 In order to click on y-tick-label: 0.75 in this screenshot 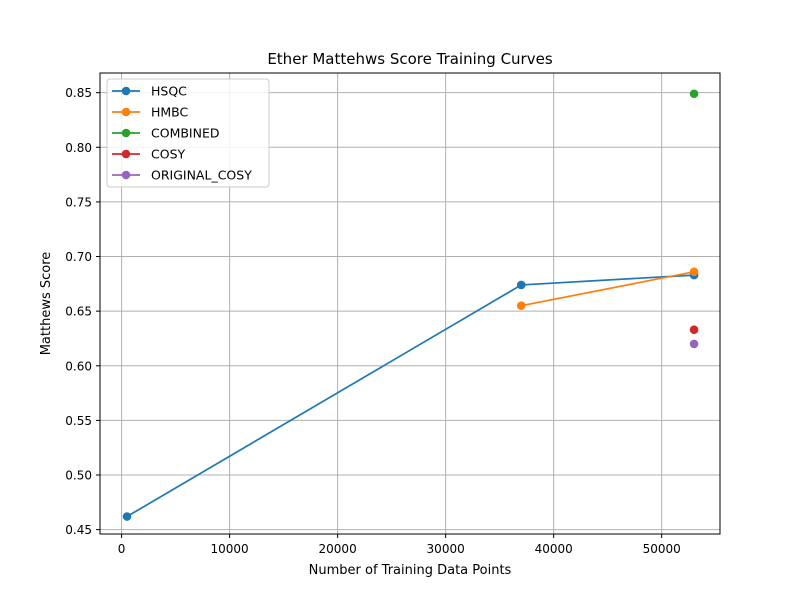, I will do `click(78, 202)`.